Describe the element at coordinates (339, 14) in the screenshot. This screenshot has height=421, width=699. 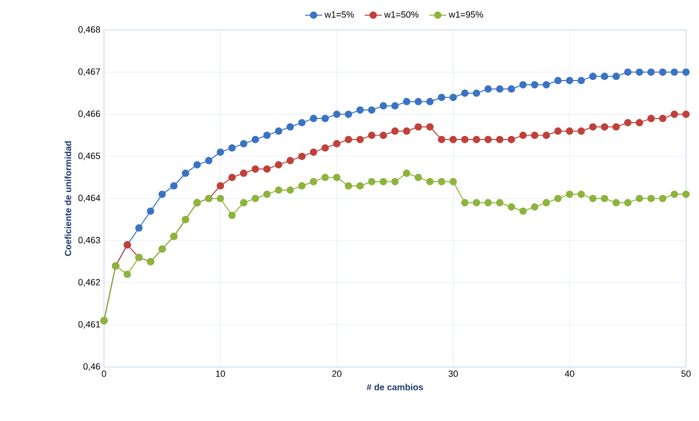
I see `legend-label: w1=5%` at that location.